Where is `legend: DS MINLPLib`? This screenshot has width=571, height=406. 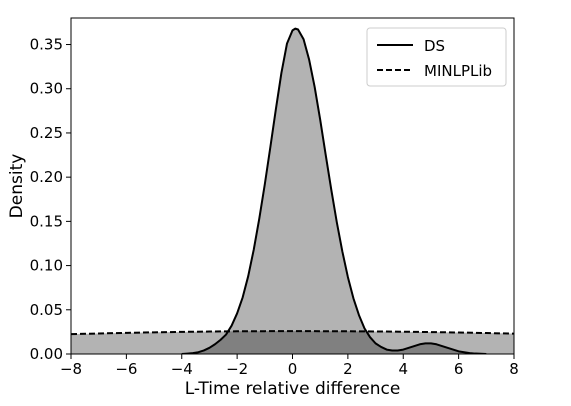
legend: DS MINLPLib is located at coordinates (436, 57).